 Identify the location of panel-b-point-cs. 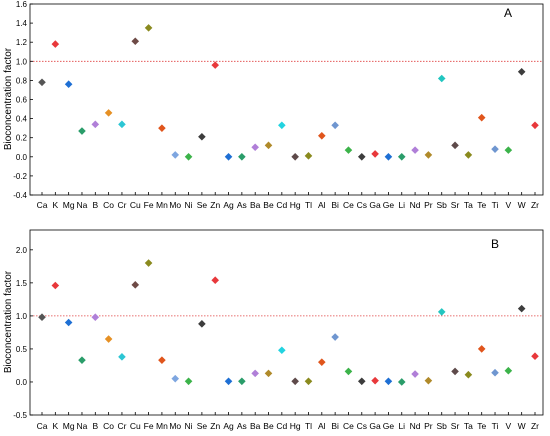
(361, 381).